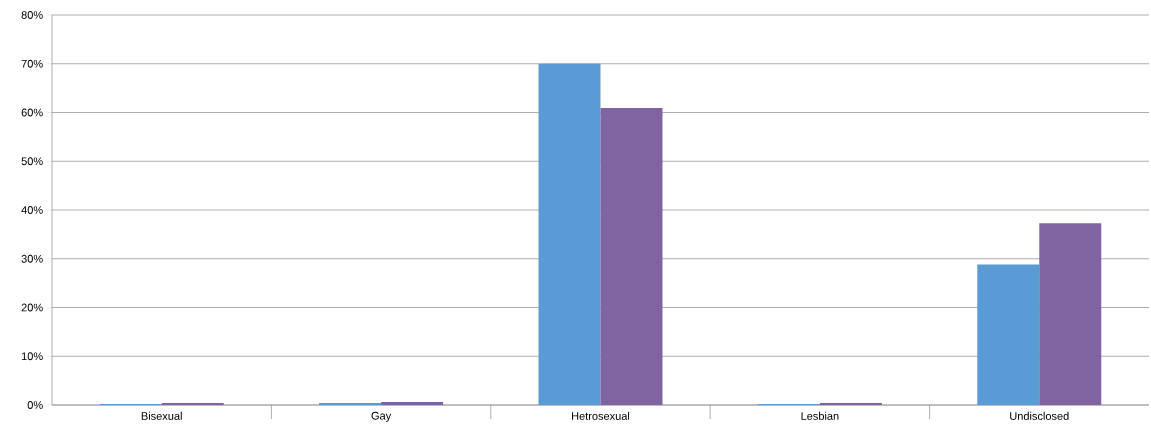 This screenshot has width=1151, height=435. I want to click on x-tick-label: Gay, so click(381, 416).